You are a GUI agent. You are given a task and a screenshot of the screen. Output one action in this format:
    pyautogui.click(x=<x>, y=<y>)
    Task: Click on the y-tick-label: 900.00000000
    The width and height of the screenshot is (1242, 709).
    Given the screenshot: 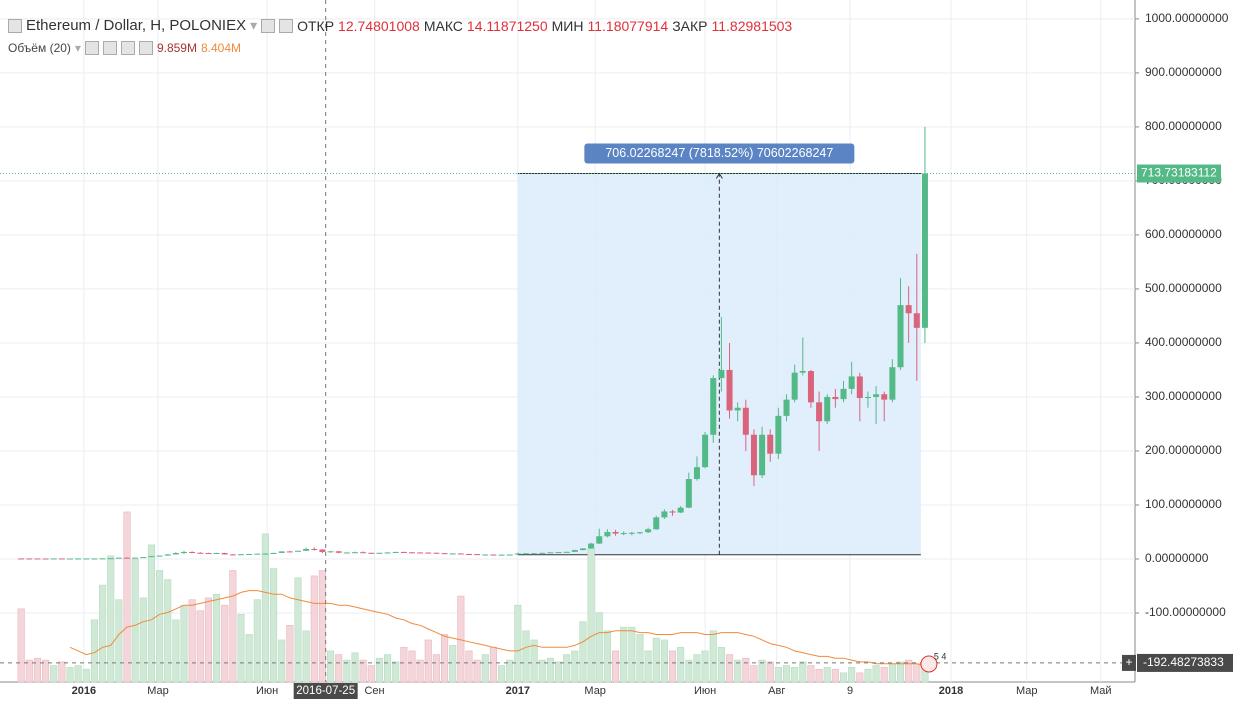 What is the action you would take?
    pyautogui.click(x=1183, y=72)
    